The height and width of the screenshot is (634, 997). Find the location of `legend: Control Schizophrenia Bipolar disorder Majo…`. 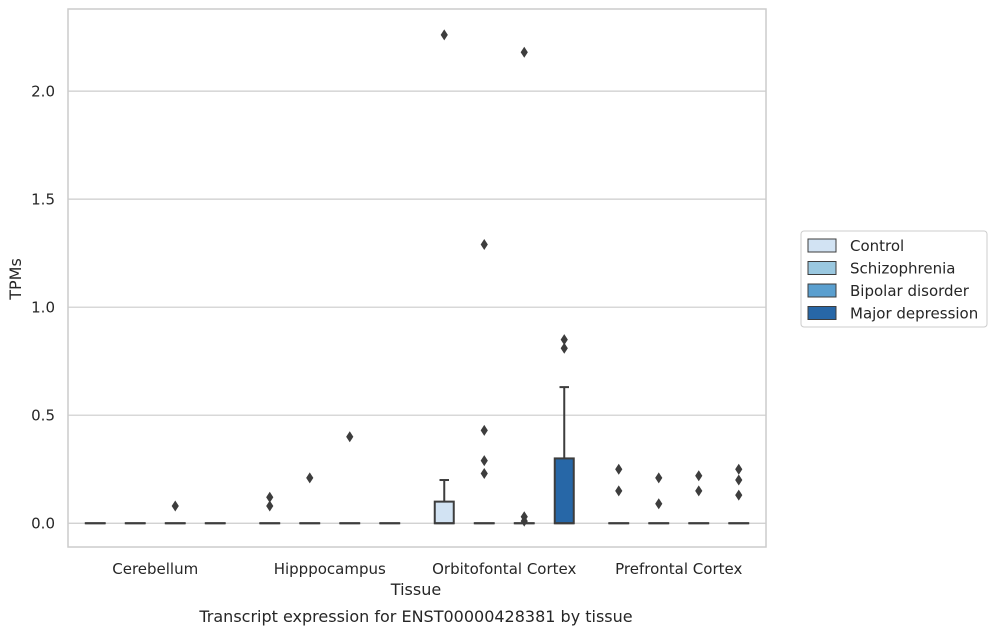

legend: Control Schizophrenia Bipolar disorder Majo… is located at coordinates (894, 279).